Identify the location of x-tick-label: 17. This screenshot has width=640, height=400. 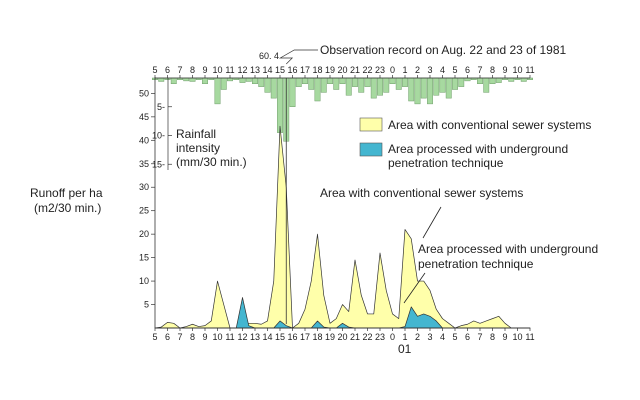
(305, 337).